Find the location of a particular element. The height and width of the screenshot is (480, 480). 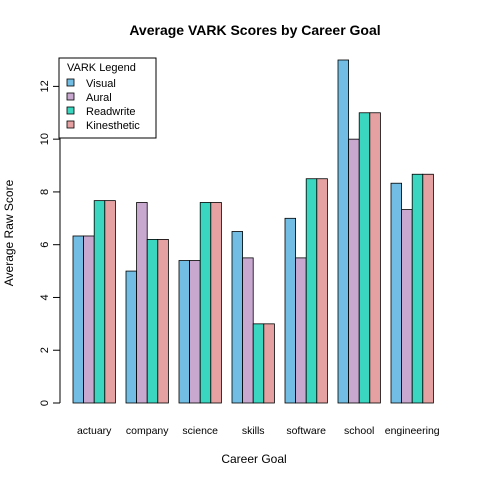

bar-engineering-aural is located at coordinates (407, 306).